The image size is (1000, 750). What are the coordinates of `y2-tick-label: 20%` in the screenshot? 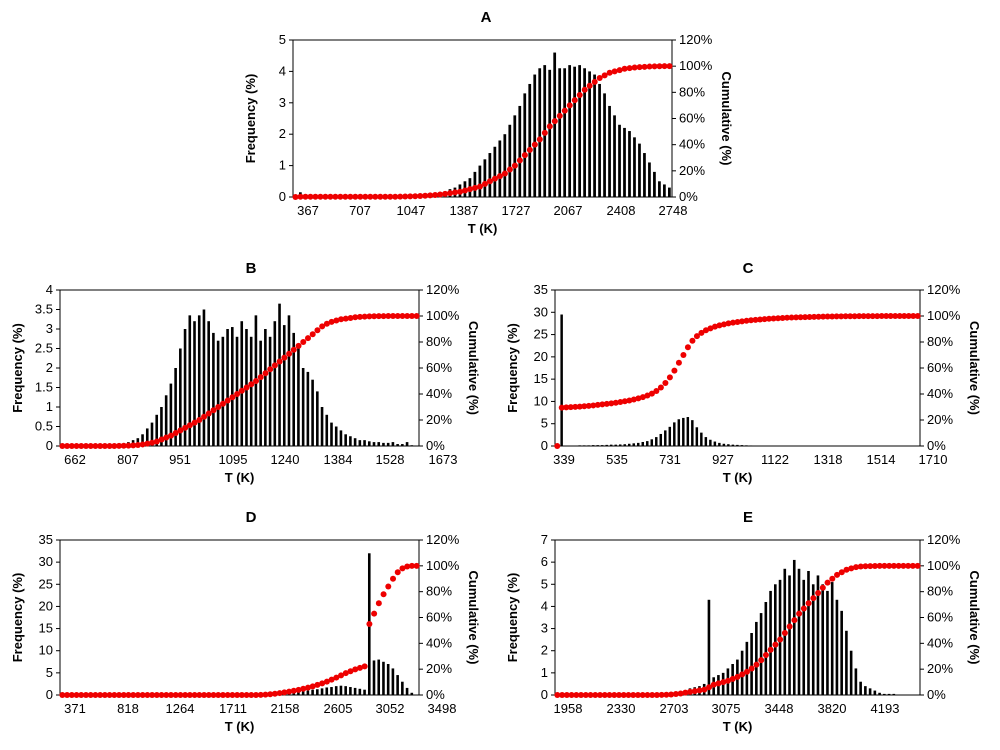 It's located at (439, 419).